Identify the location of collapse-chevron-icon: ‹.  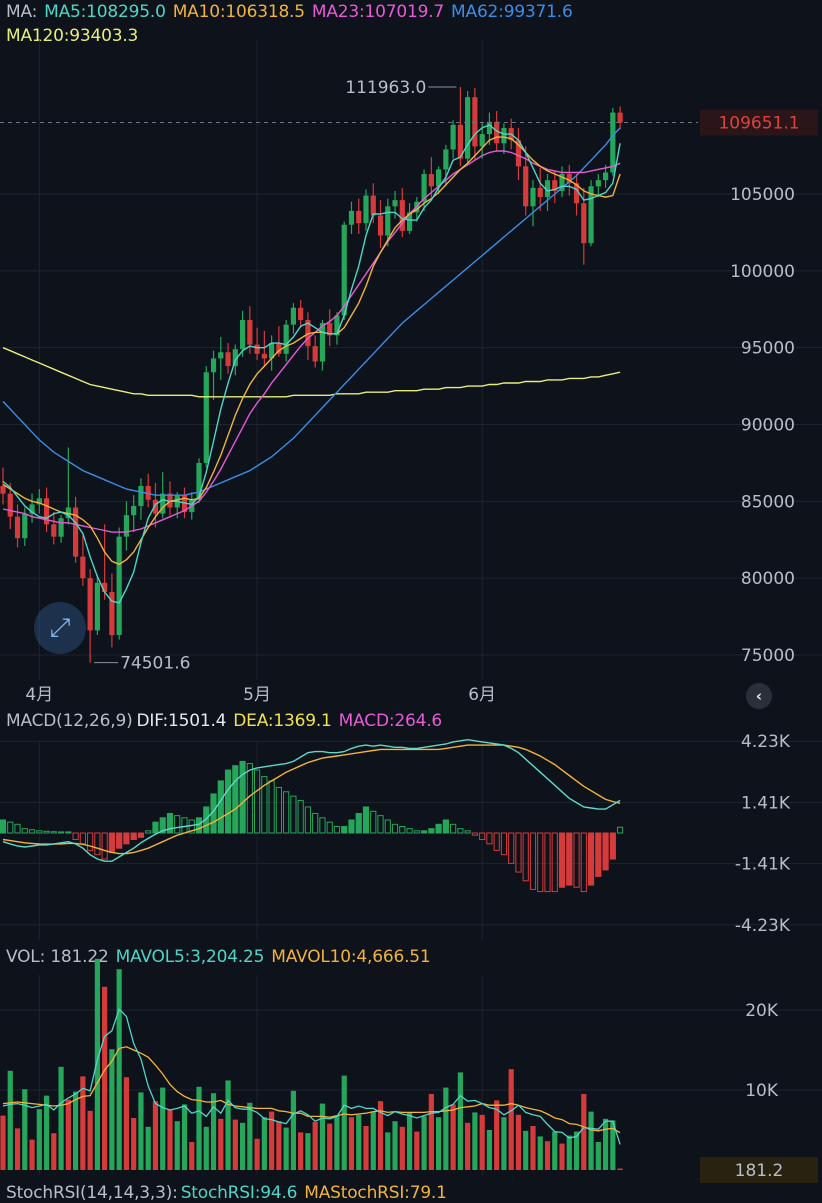
(759, 696).